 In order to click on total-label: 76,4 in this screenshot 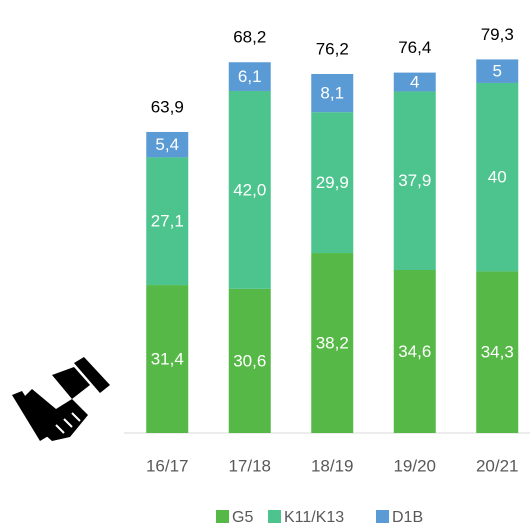, I will do `click(414, 47)`.